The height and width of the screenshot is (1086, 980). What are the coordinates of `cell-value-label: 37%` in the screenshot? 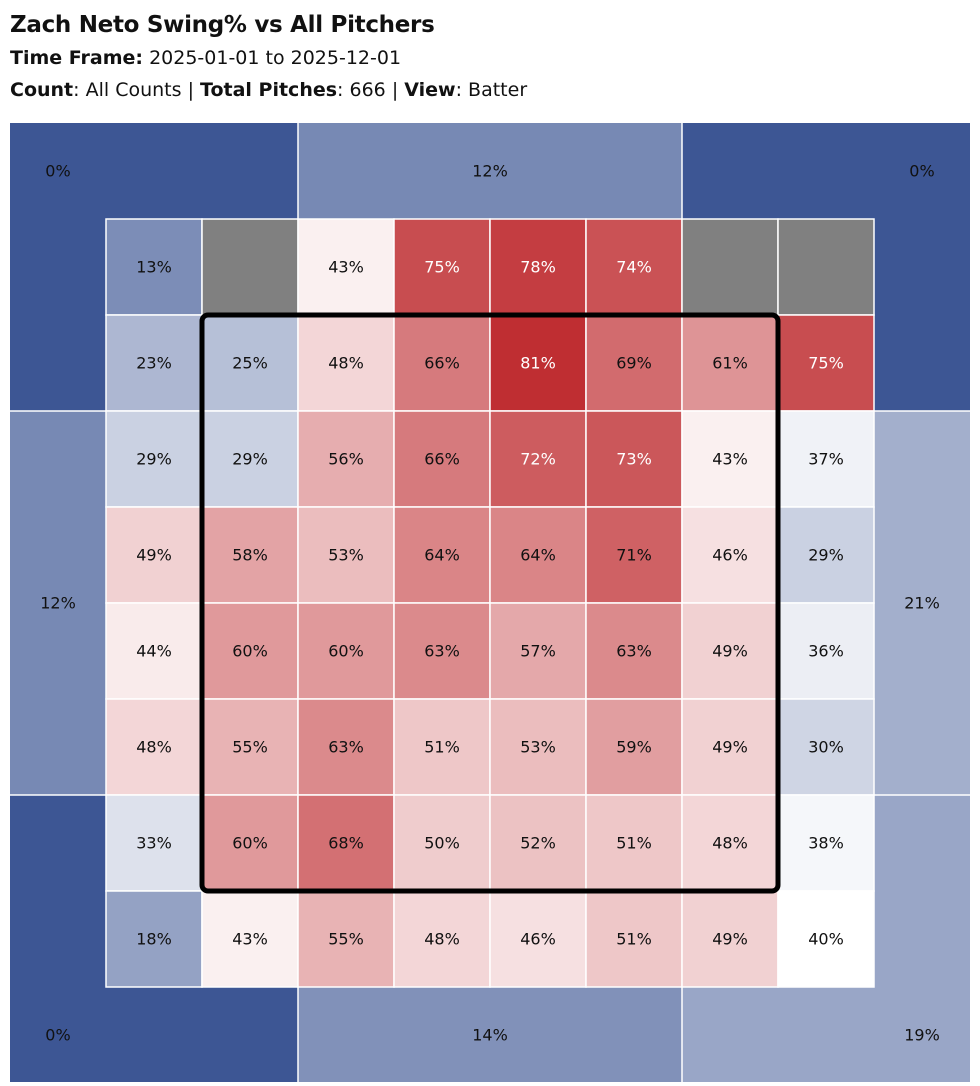 It's located at (826, 459).